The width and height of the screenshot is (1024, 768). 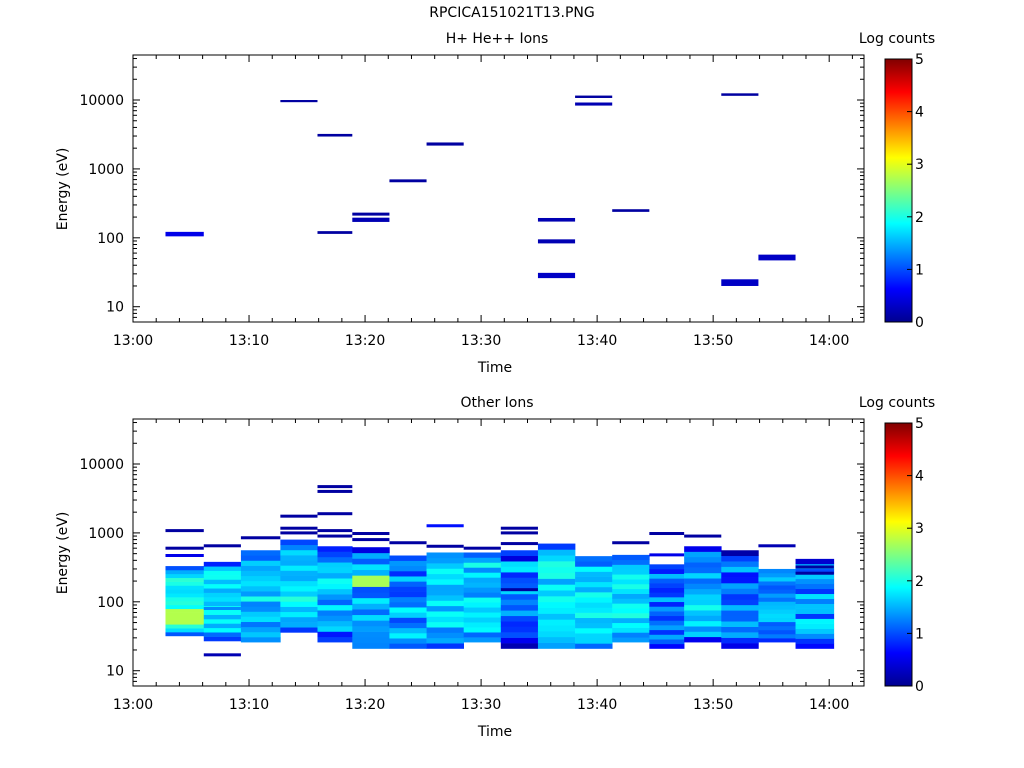 I want to click on colorbar-tick-label: 2, so click(x=919, y=582).